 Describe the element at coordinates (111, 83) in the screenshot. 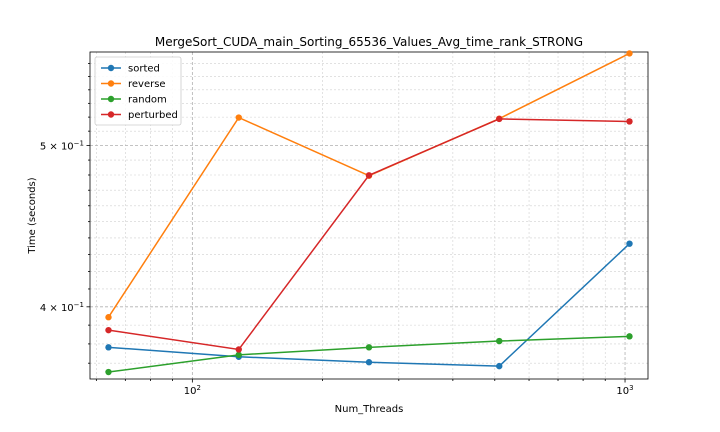

I see `legend-marker-reverse` at that location.